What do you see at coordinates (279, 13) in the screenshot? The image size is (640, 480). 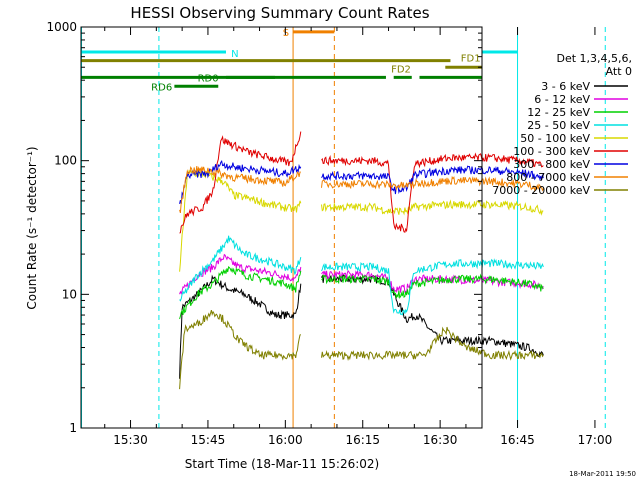 I see `chart-title: HESSI Observing Summary Count Rates` at bounding box center [279, 13].